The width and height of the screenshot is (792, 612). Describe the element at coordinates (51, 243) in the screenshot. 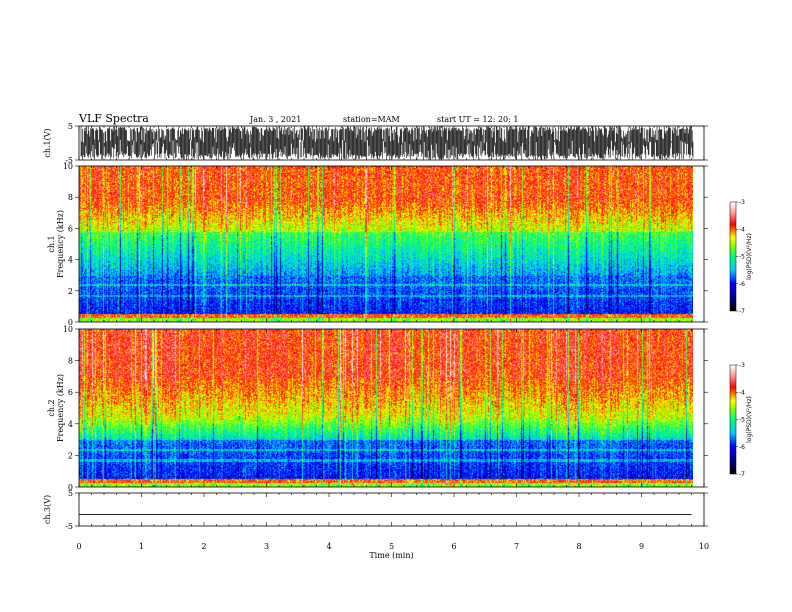

I see `channel-label: ch.1` at that location.